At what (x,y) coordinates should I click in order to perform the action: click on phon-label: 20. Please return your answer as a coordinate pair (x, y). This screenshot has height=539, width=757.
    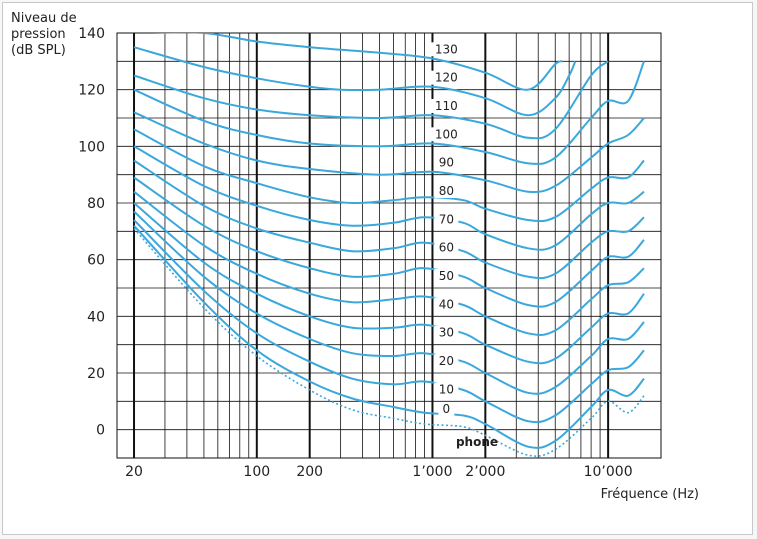
    Looking at the image, I should click on (446, 361).